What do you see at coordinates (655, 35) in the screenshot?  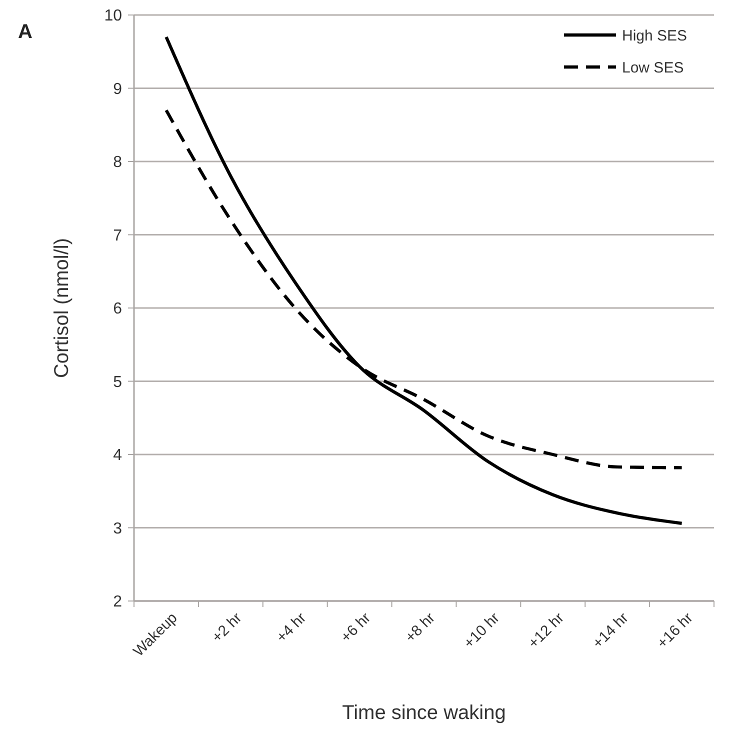 I see `legend-label: High SES` at bounding box center [655, 35].